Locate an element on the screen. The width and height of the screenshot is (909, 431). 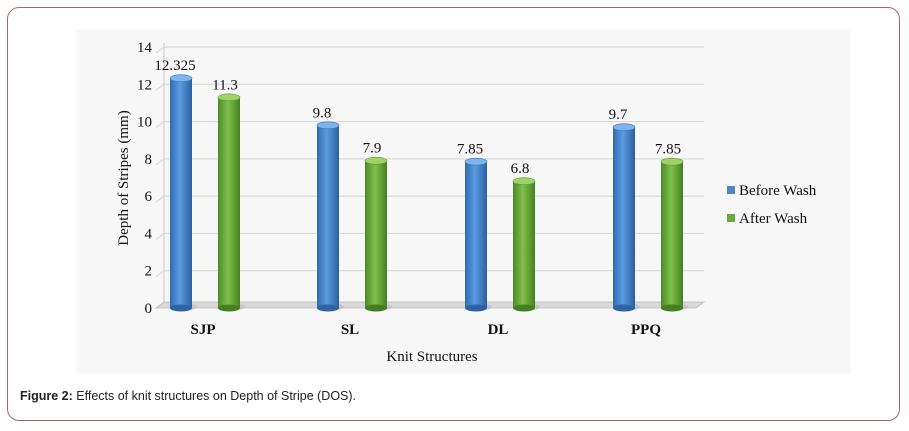
y-tick-label: 4 is located at coordinates (149, 234).